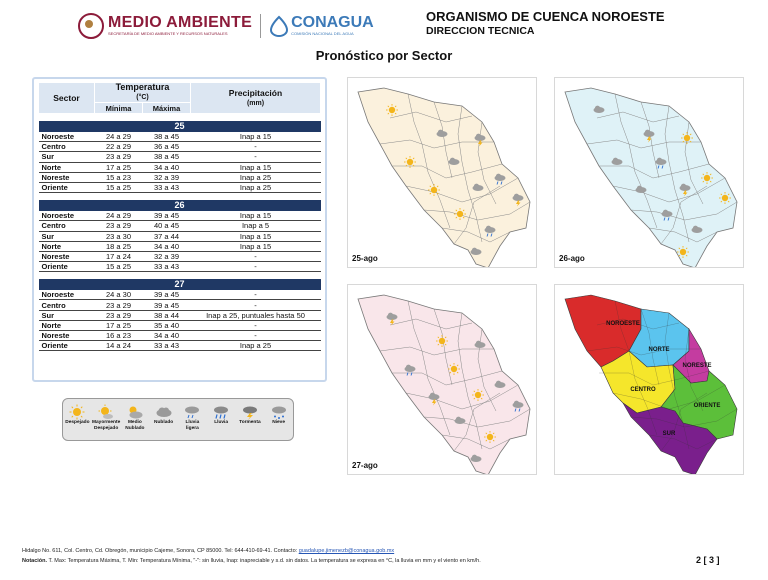 The image size is (768, 580). What do you see at coordinates (118, 216) in the screenshot?
I see `min-temp-cell: 24 a 29` at bounding box center [118, 216].